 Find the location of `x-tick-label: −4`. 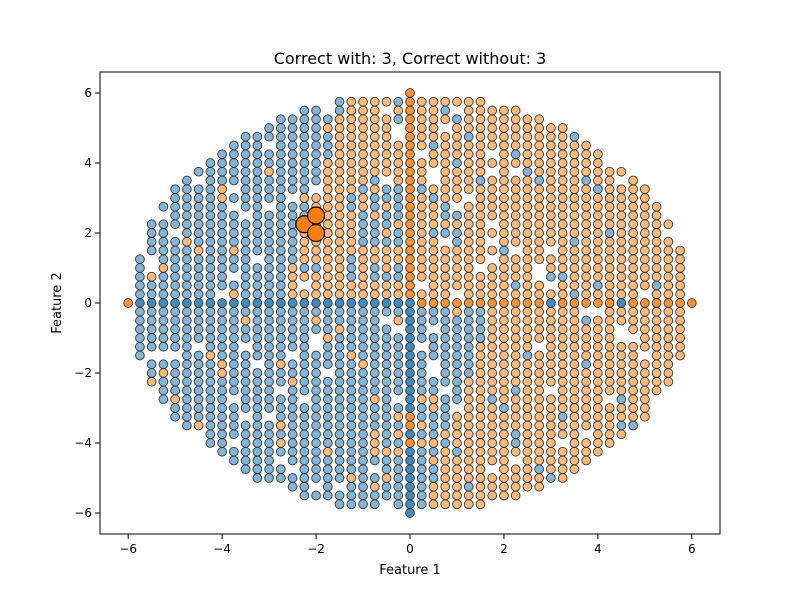

x-tick-label: −4 is located at coordinates (222, 549).